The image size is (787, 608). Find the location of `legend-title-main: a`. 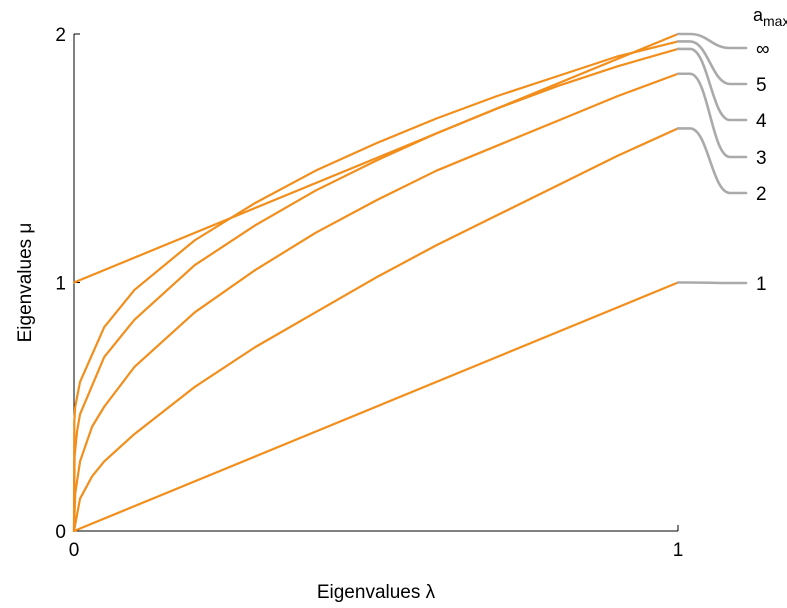

legend-title-main: a is located at coordinates (758, 15).